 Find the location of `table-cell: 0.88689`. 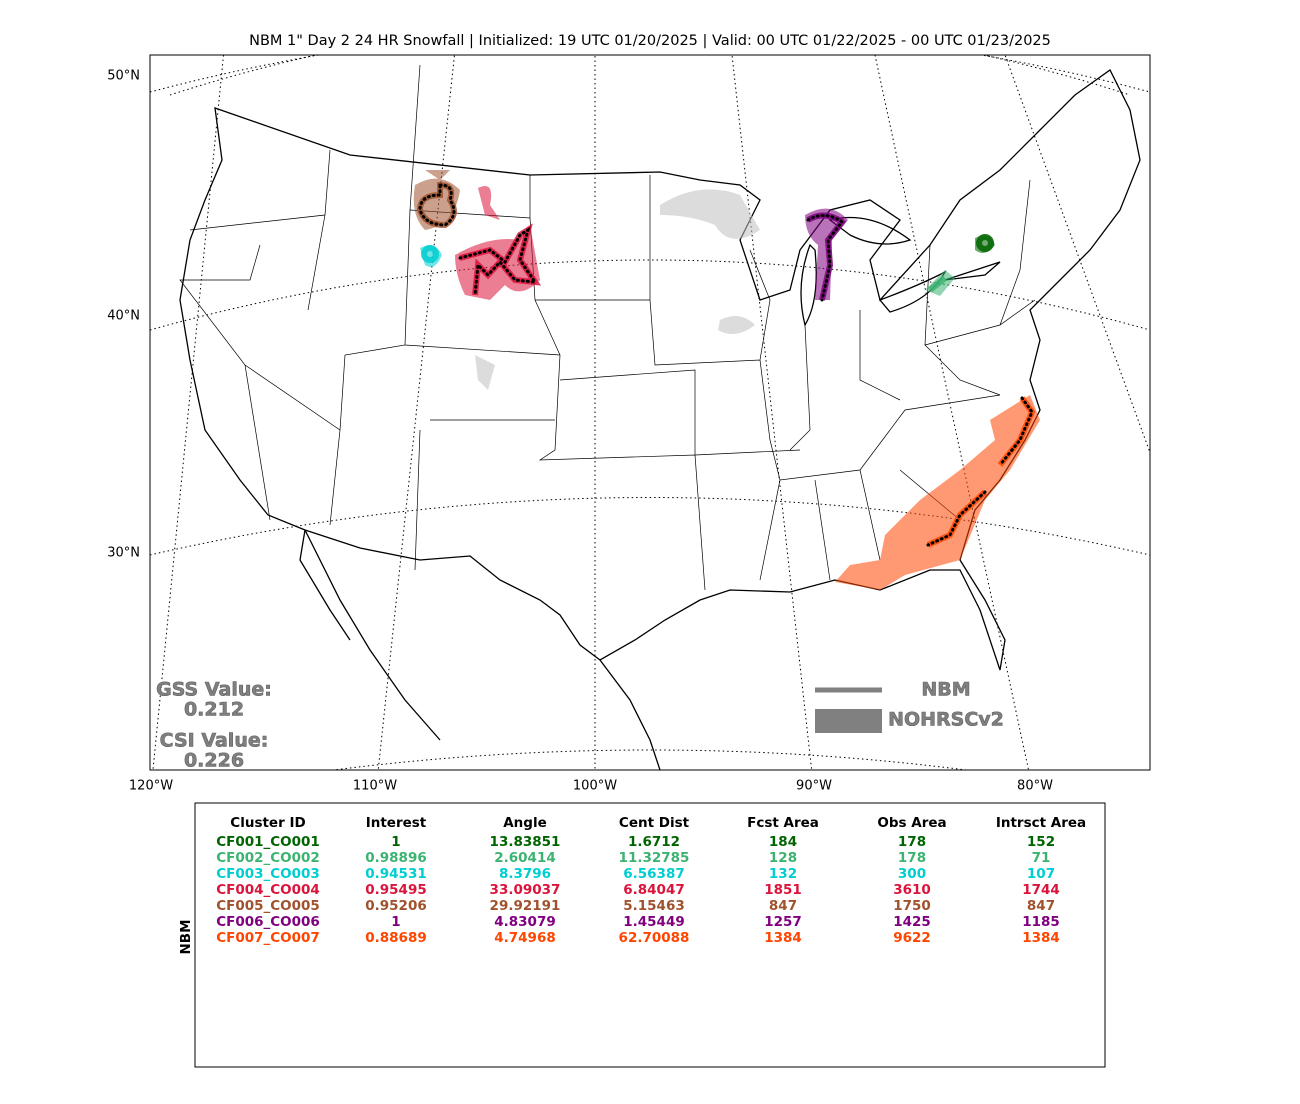

table-cell: 0.88689 is located at coordinates (396, 938).